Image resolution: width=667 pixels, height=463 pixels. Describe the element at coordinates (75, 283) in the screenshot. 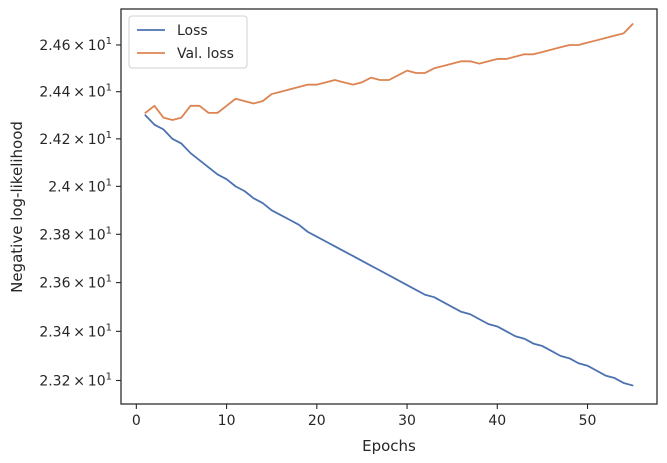

I see `y-tick-label: 2.36 × 10¹` at that location.